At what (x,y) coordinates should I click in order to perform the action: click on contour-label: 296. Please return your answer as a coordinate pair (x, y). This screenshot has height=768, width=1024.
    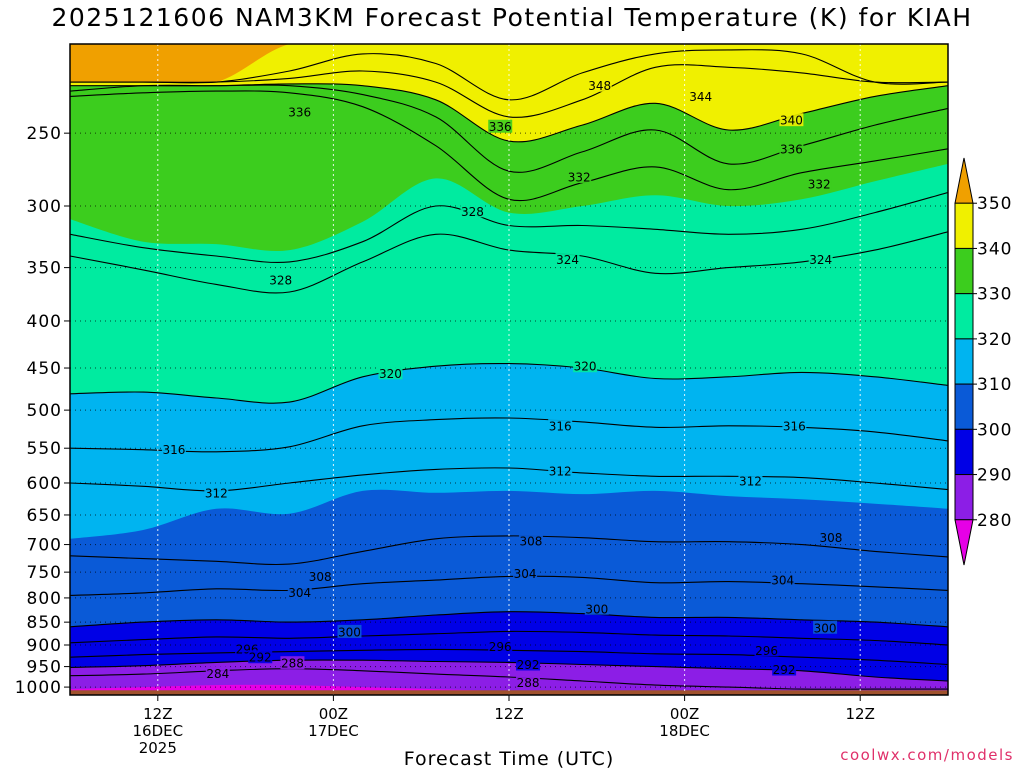
    Looking at the image, I should click on (766, 651).